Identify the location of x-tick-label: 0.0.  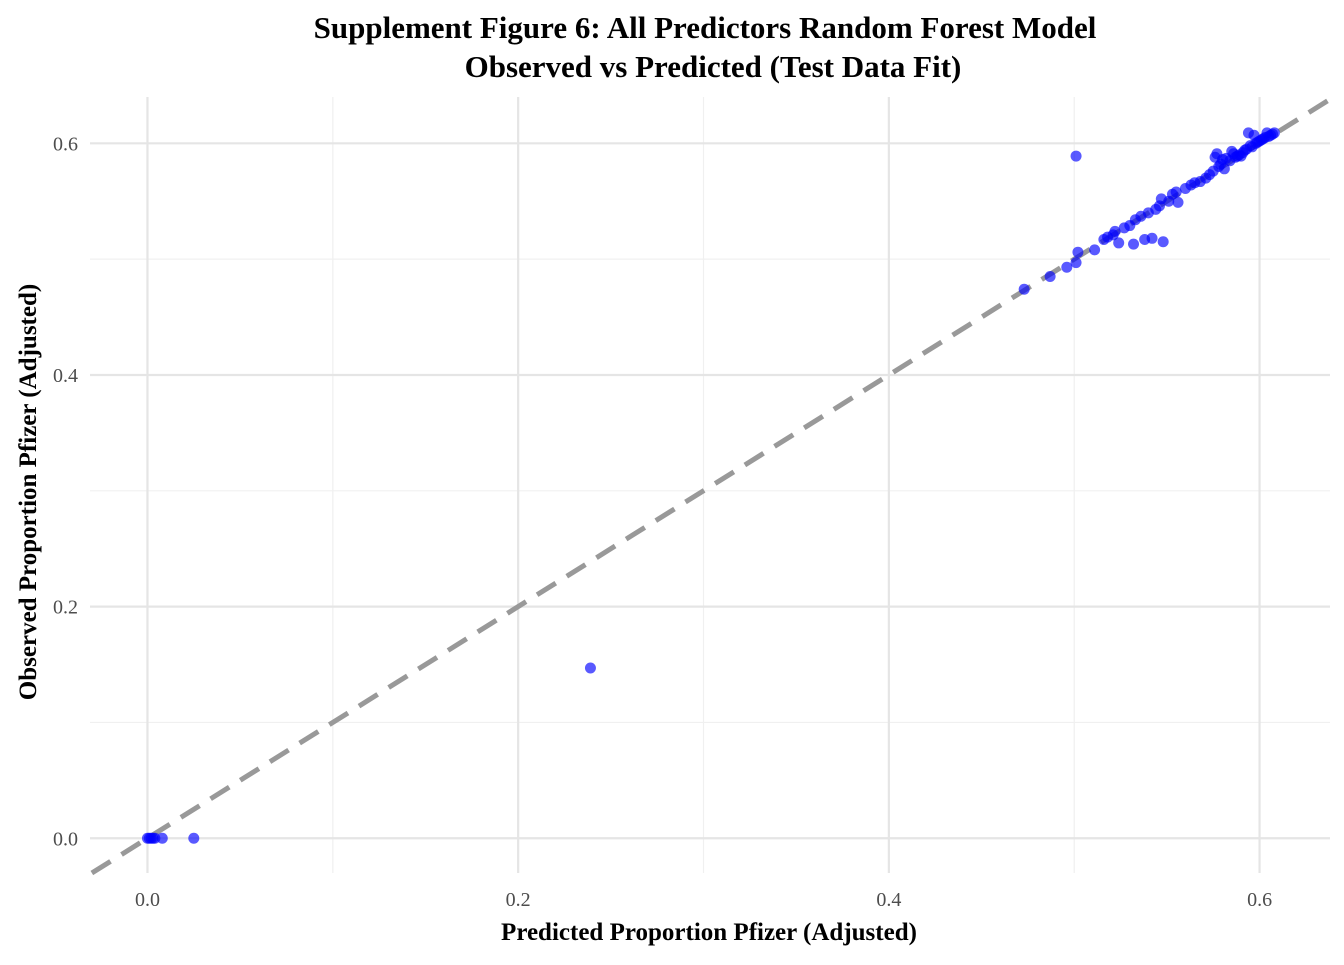
(147, 900).